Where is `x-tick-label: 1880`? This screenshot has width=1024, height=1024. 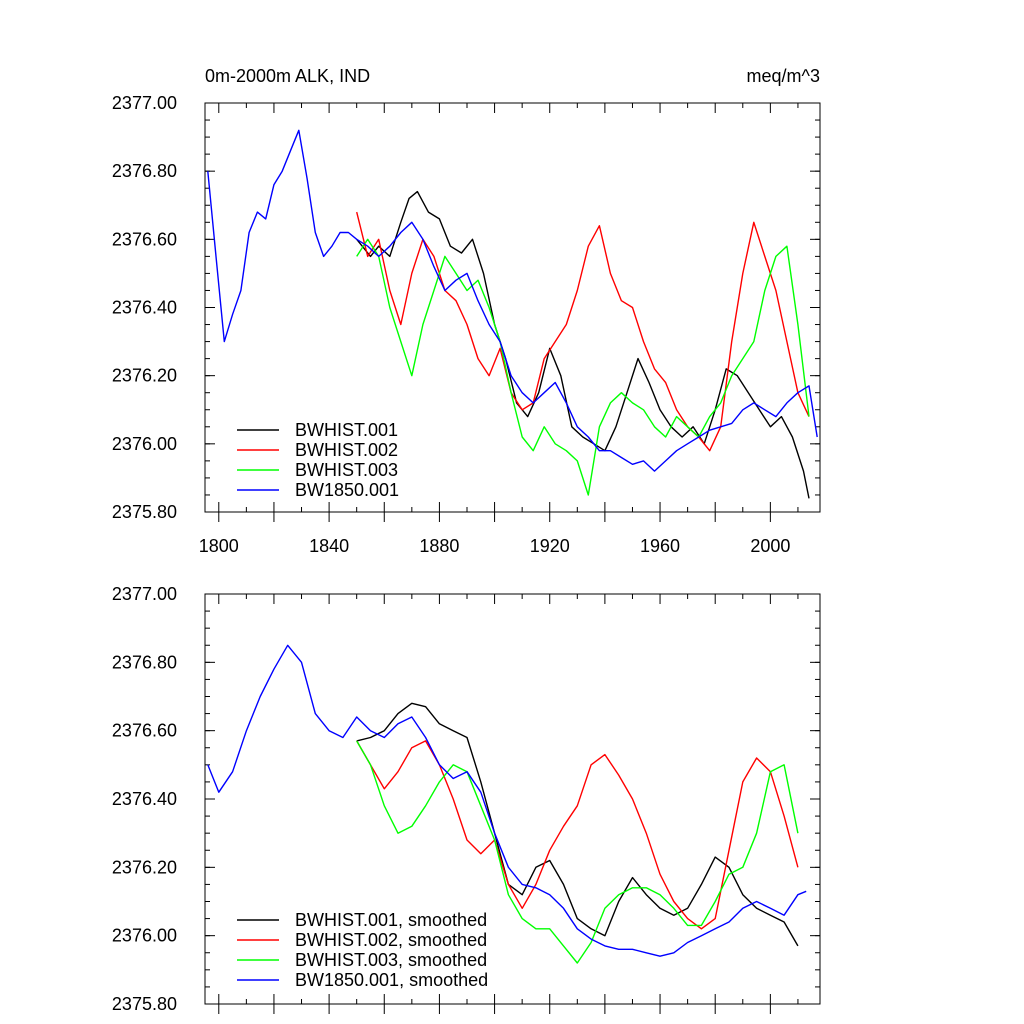 x-tick-label: 1880 is located at coordinates (439, 546).